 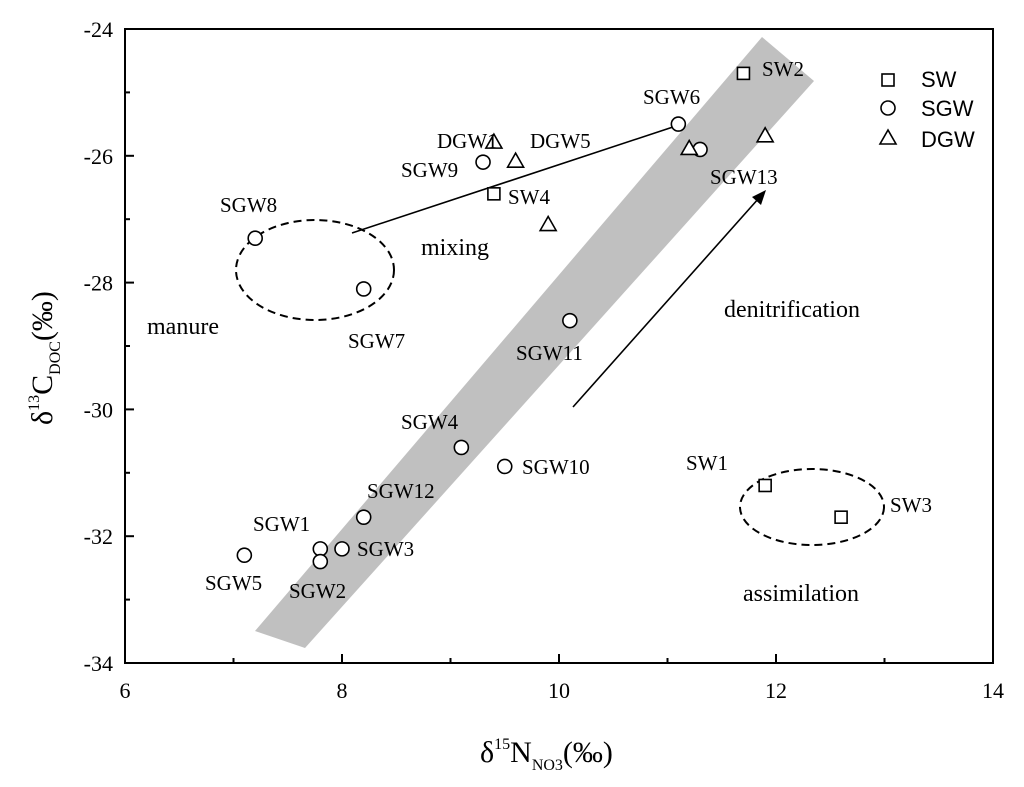 What do you see at coordinates (783, 69) in the screenshot?
I see `label-SW2: SW2` at bounding box center [783, 69].